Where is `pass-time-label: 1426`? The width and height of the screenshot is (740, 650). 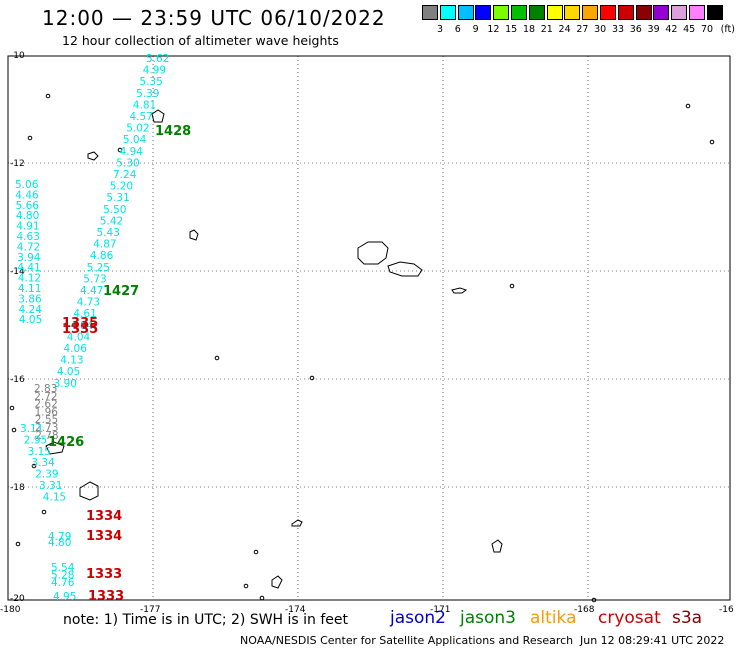 pass-time-label: 1426 is located at coordinates (66, 442).